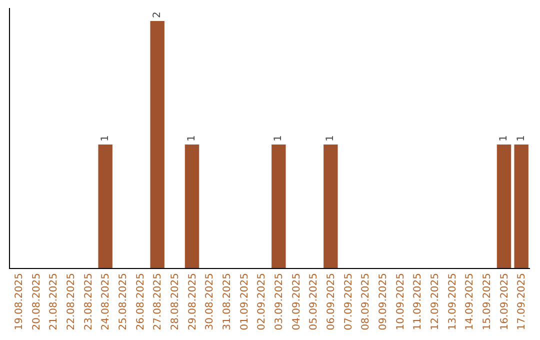 The width and height of the screenshot is (540, 340). Describe the element at coordinates (88, 301) in the screenshot. I see `x-tick-label: 23.08.2025` at that location.